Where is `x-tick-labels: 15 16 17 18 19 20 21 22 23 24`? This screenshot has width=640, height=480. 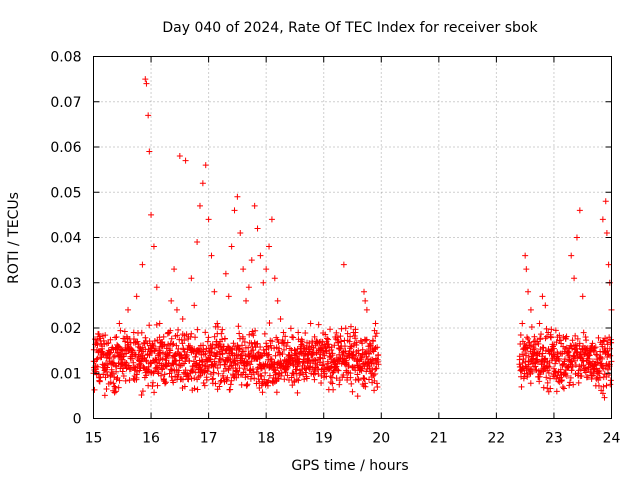 x-tick-labels: 15 16 17 18 19 20 21 22 23 24 is located at coordinates (353, 439).